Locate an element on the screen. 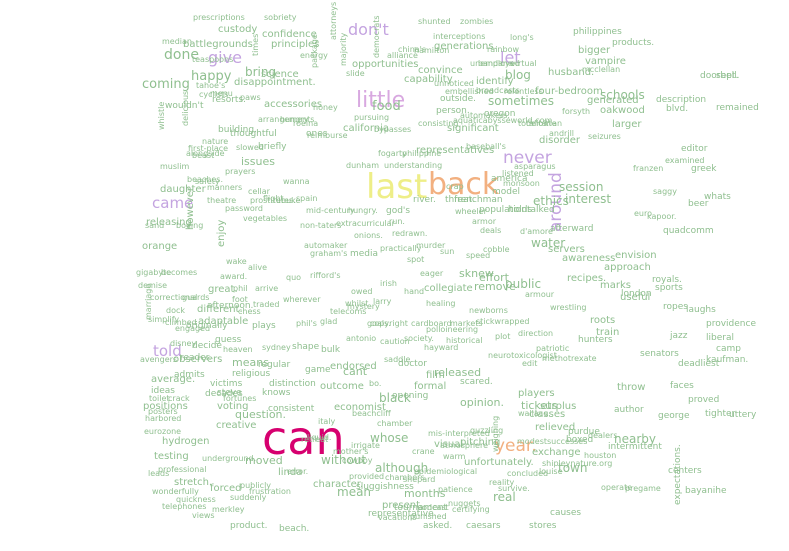  cloud-word: extracurricular is located at coordinates (365, 223).